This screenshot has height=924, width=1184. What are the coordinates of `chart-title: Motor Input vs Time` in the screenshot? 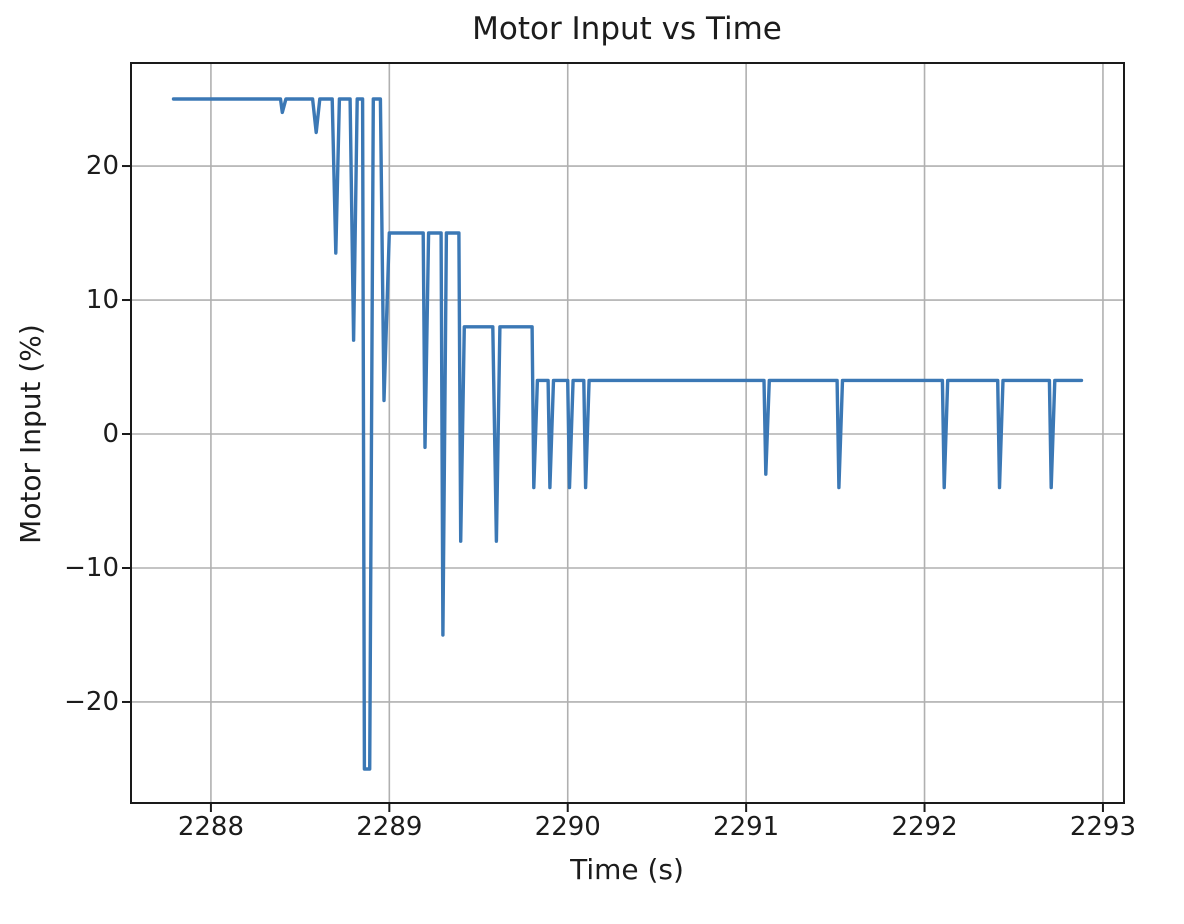 It's located at (627, 29).